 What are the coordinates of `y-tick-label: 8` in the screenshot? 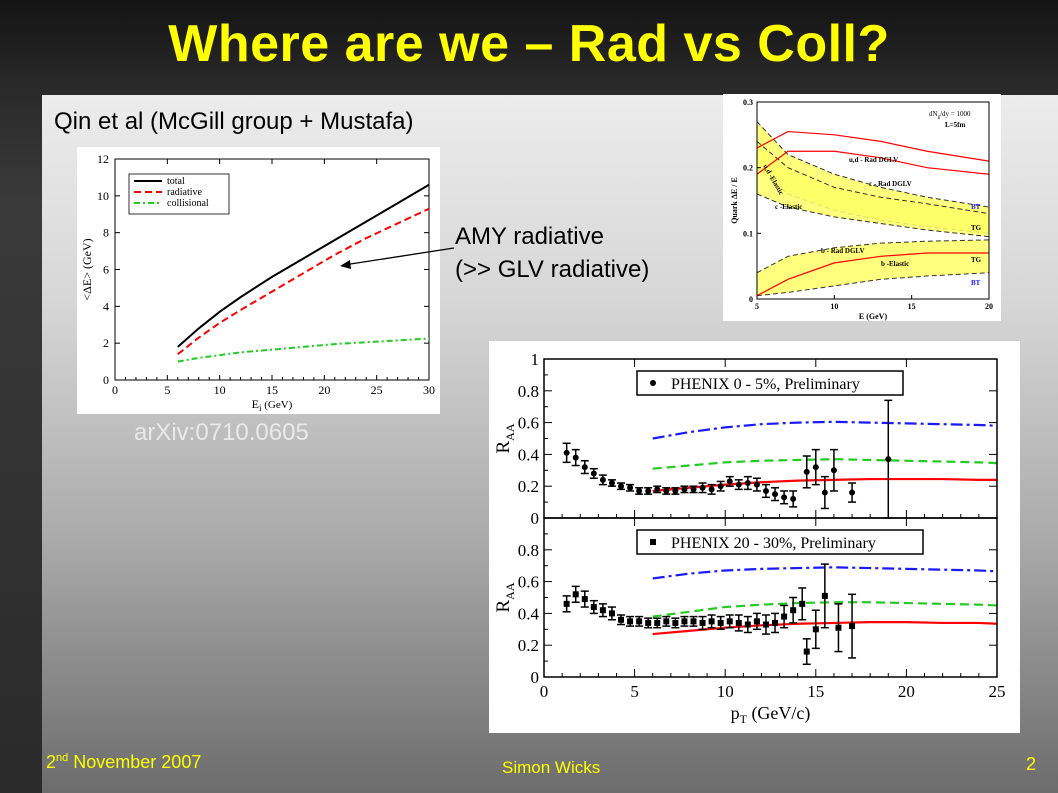 It's located at (106, 233).